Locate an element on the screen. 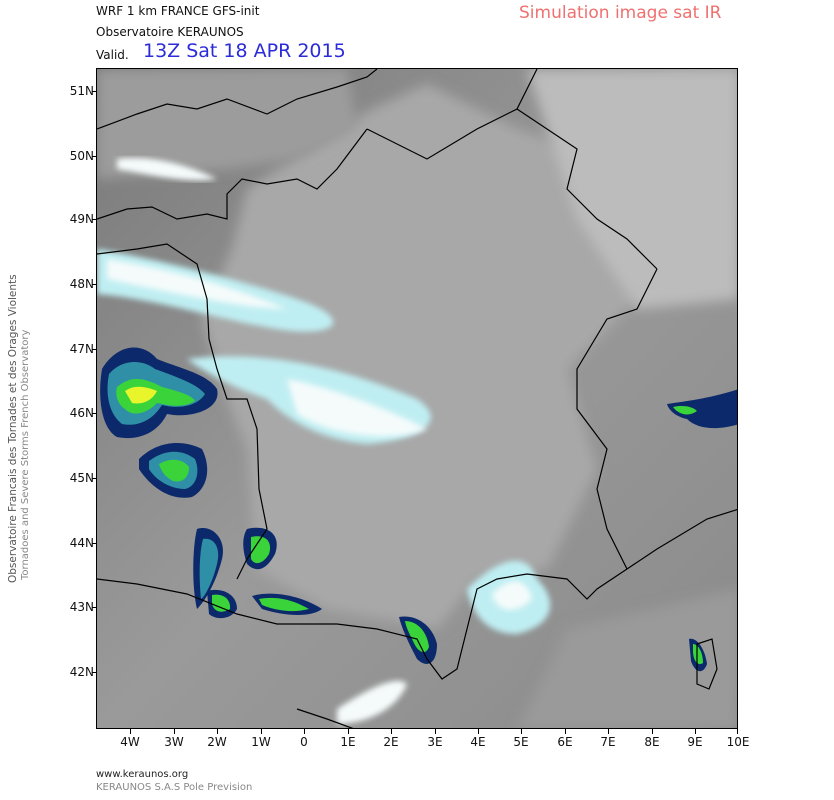 The image size is (834, 800). lat-label-42n: 42N is located at coordinates (81, 672).